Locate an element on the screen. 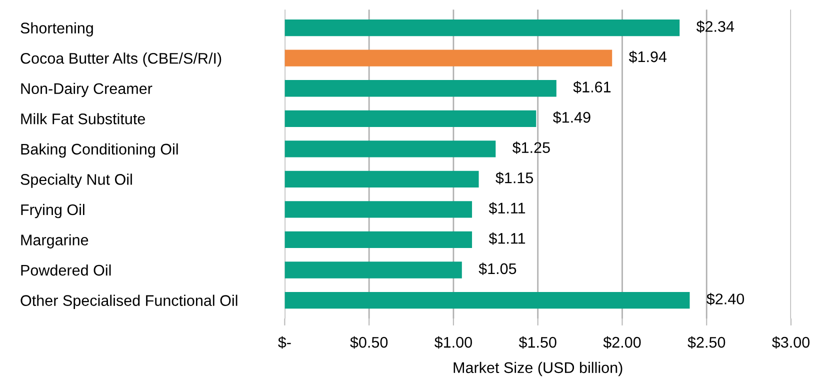 The height and width of the screenshot is (386, 830). x-tick-label: $1.00 is located at coordinates (453, 342).